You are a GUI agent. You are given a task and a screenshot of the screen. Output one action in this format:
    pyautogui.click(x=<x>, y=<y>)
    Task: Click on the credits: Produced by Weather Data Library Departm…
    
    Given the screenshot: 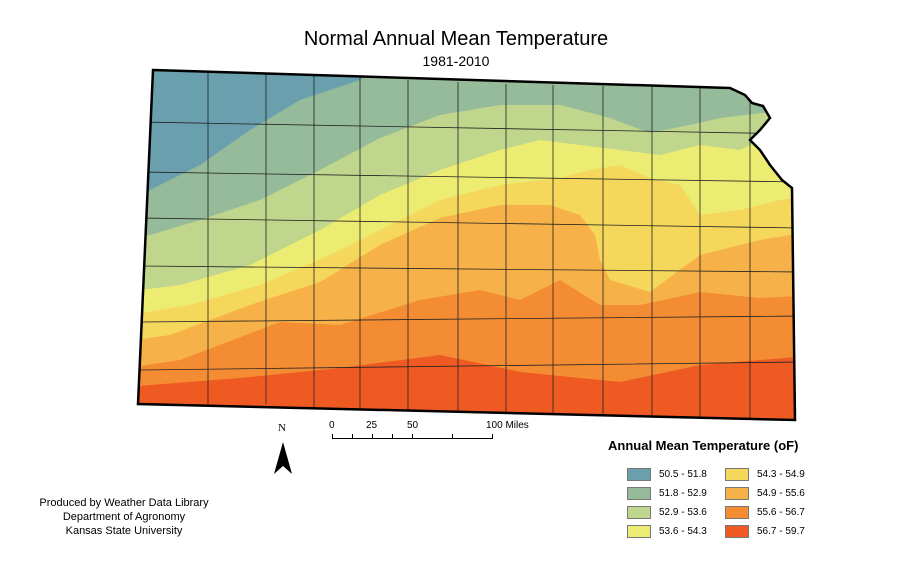 What is the action you would take?
    pyautogui.click(x=124, y=517)
    